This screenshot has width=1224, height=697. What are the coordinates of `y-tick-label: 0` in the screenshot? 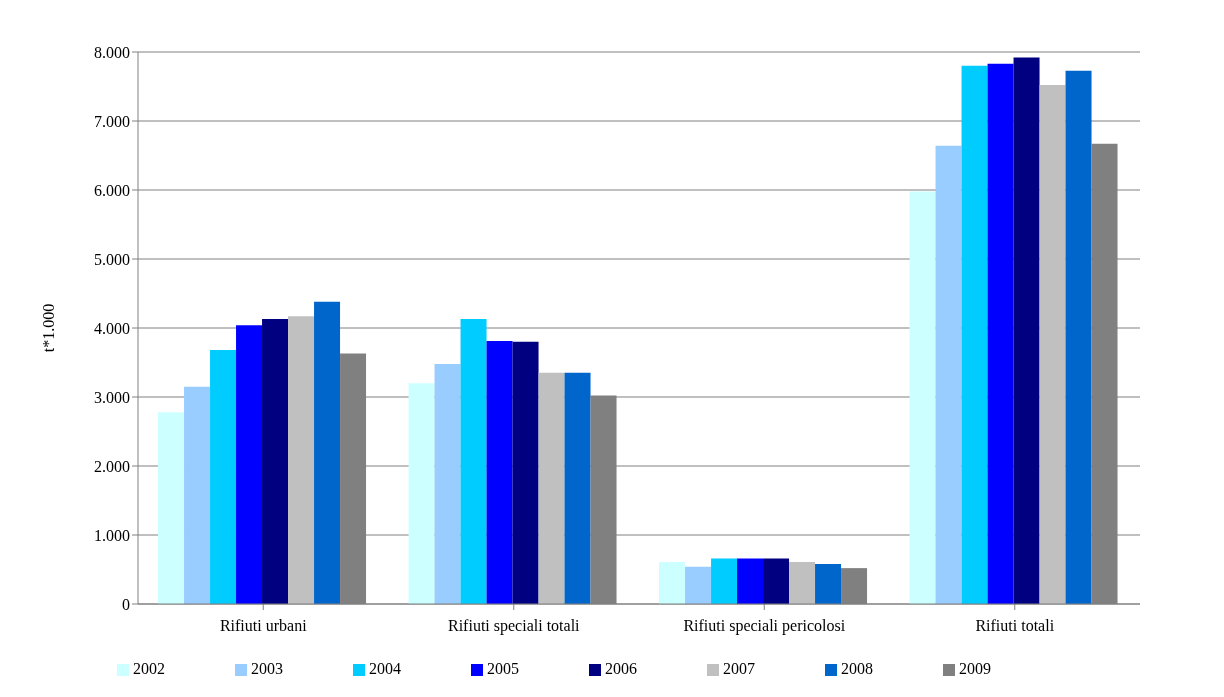 It's located at (126, 604).